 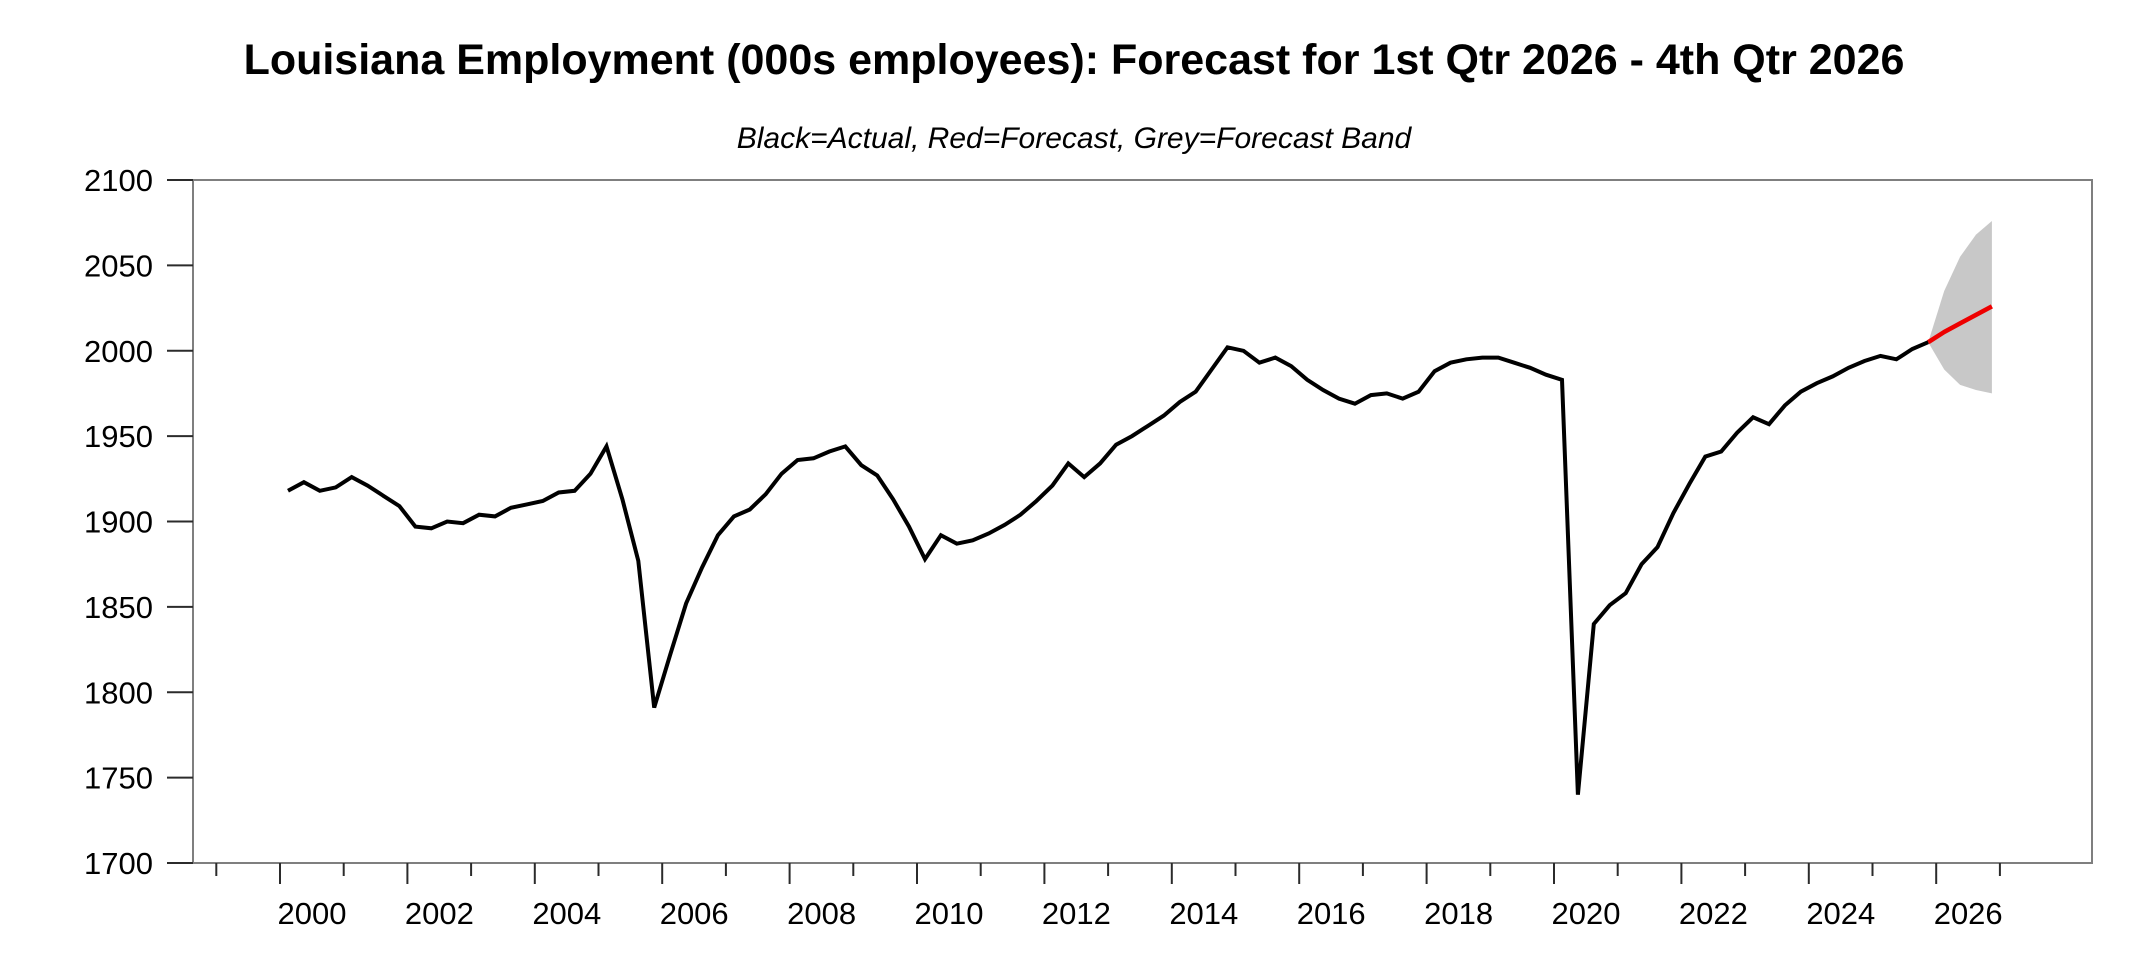 What do you see at coordinates (118, 692) in the screenshot?
I see `y-axis-tick-label: 1800` at bounding box center [118, 692].